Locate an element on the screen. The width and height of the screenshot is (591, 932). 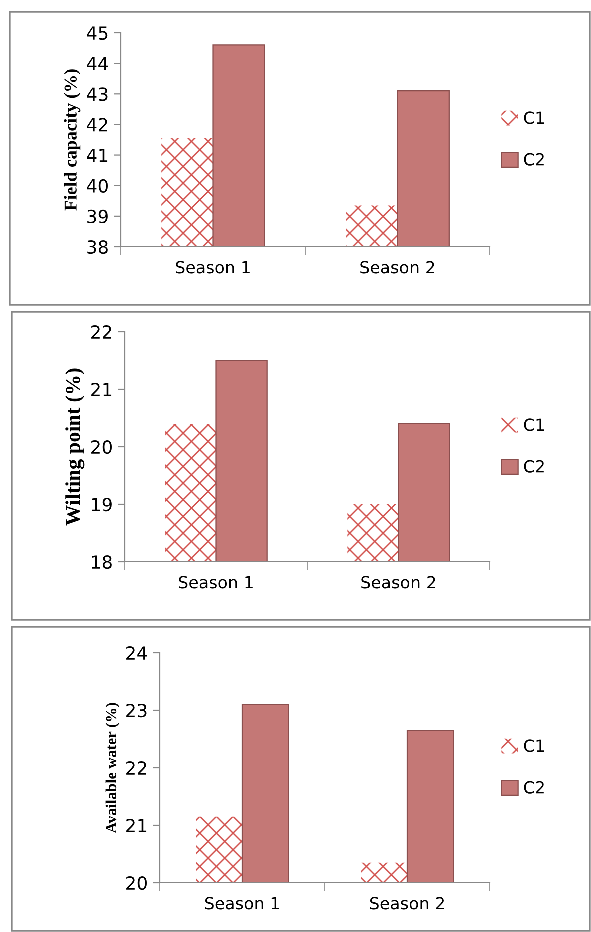
y-tick-label: 42 is located at coordinates (97, 125).